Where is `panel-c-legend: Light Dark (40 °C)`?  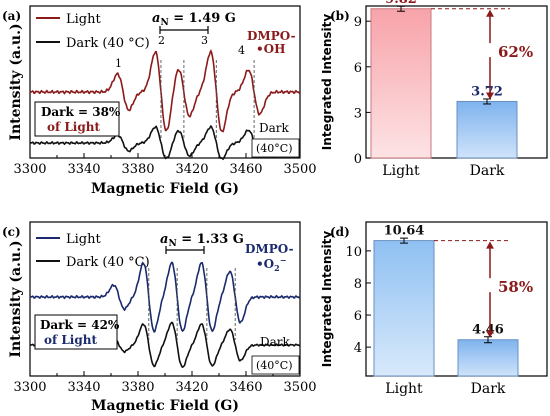 panel-c-legend: Light Dark (40 °C) is located at coordinates (93, 251).